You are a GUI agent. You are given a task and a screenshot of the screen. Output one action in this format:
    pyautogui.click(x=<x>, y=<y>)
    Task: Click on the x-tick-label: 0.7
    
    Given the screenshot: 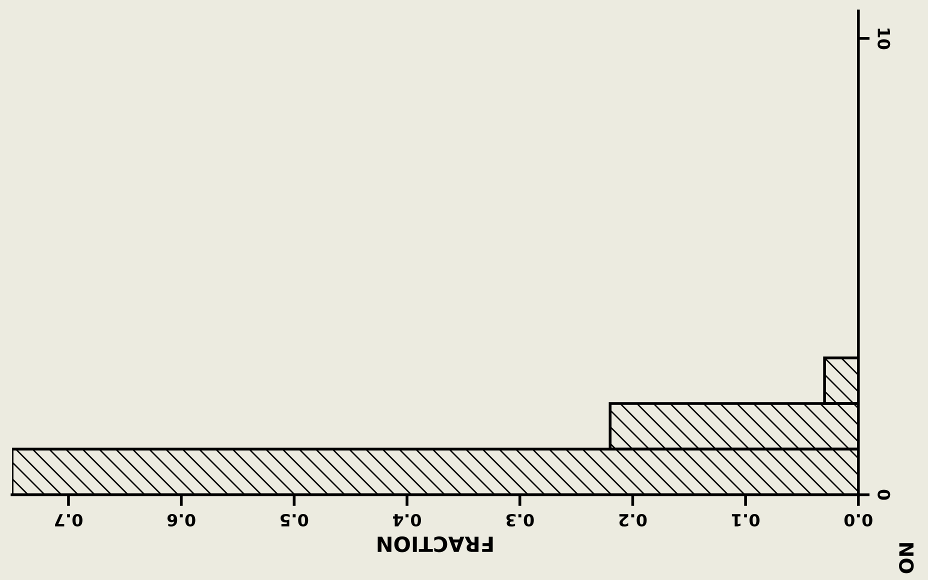 What is the action you would take?
    pyautogui.click(x=68, y=520)
    